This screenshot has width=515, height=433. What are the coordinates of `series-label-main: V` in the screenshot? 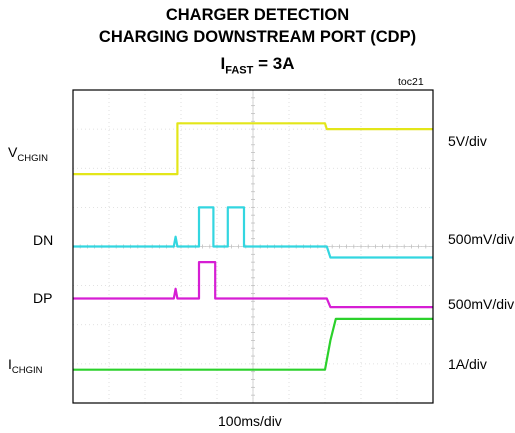 It's located at (13, 152).